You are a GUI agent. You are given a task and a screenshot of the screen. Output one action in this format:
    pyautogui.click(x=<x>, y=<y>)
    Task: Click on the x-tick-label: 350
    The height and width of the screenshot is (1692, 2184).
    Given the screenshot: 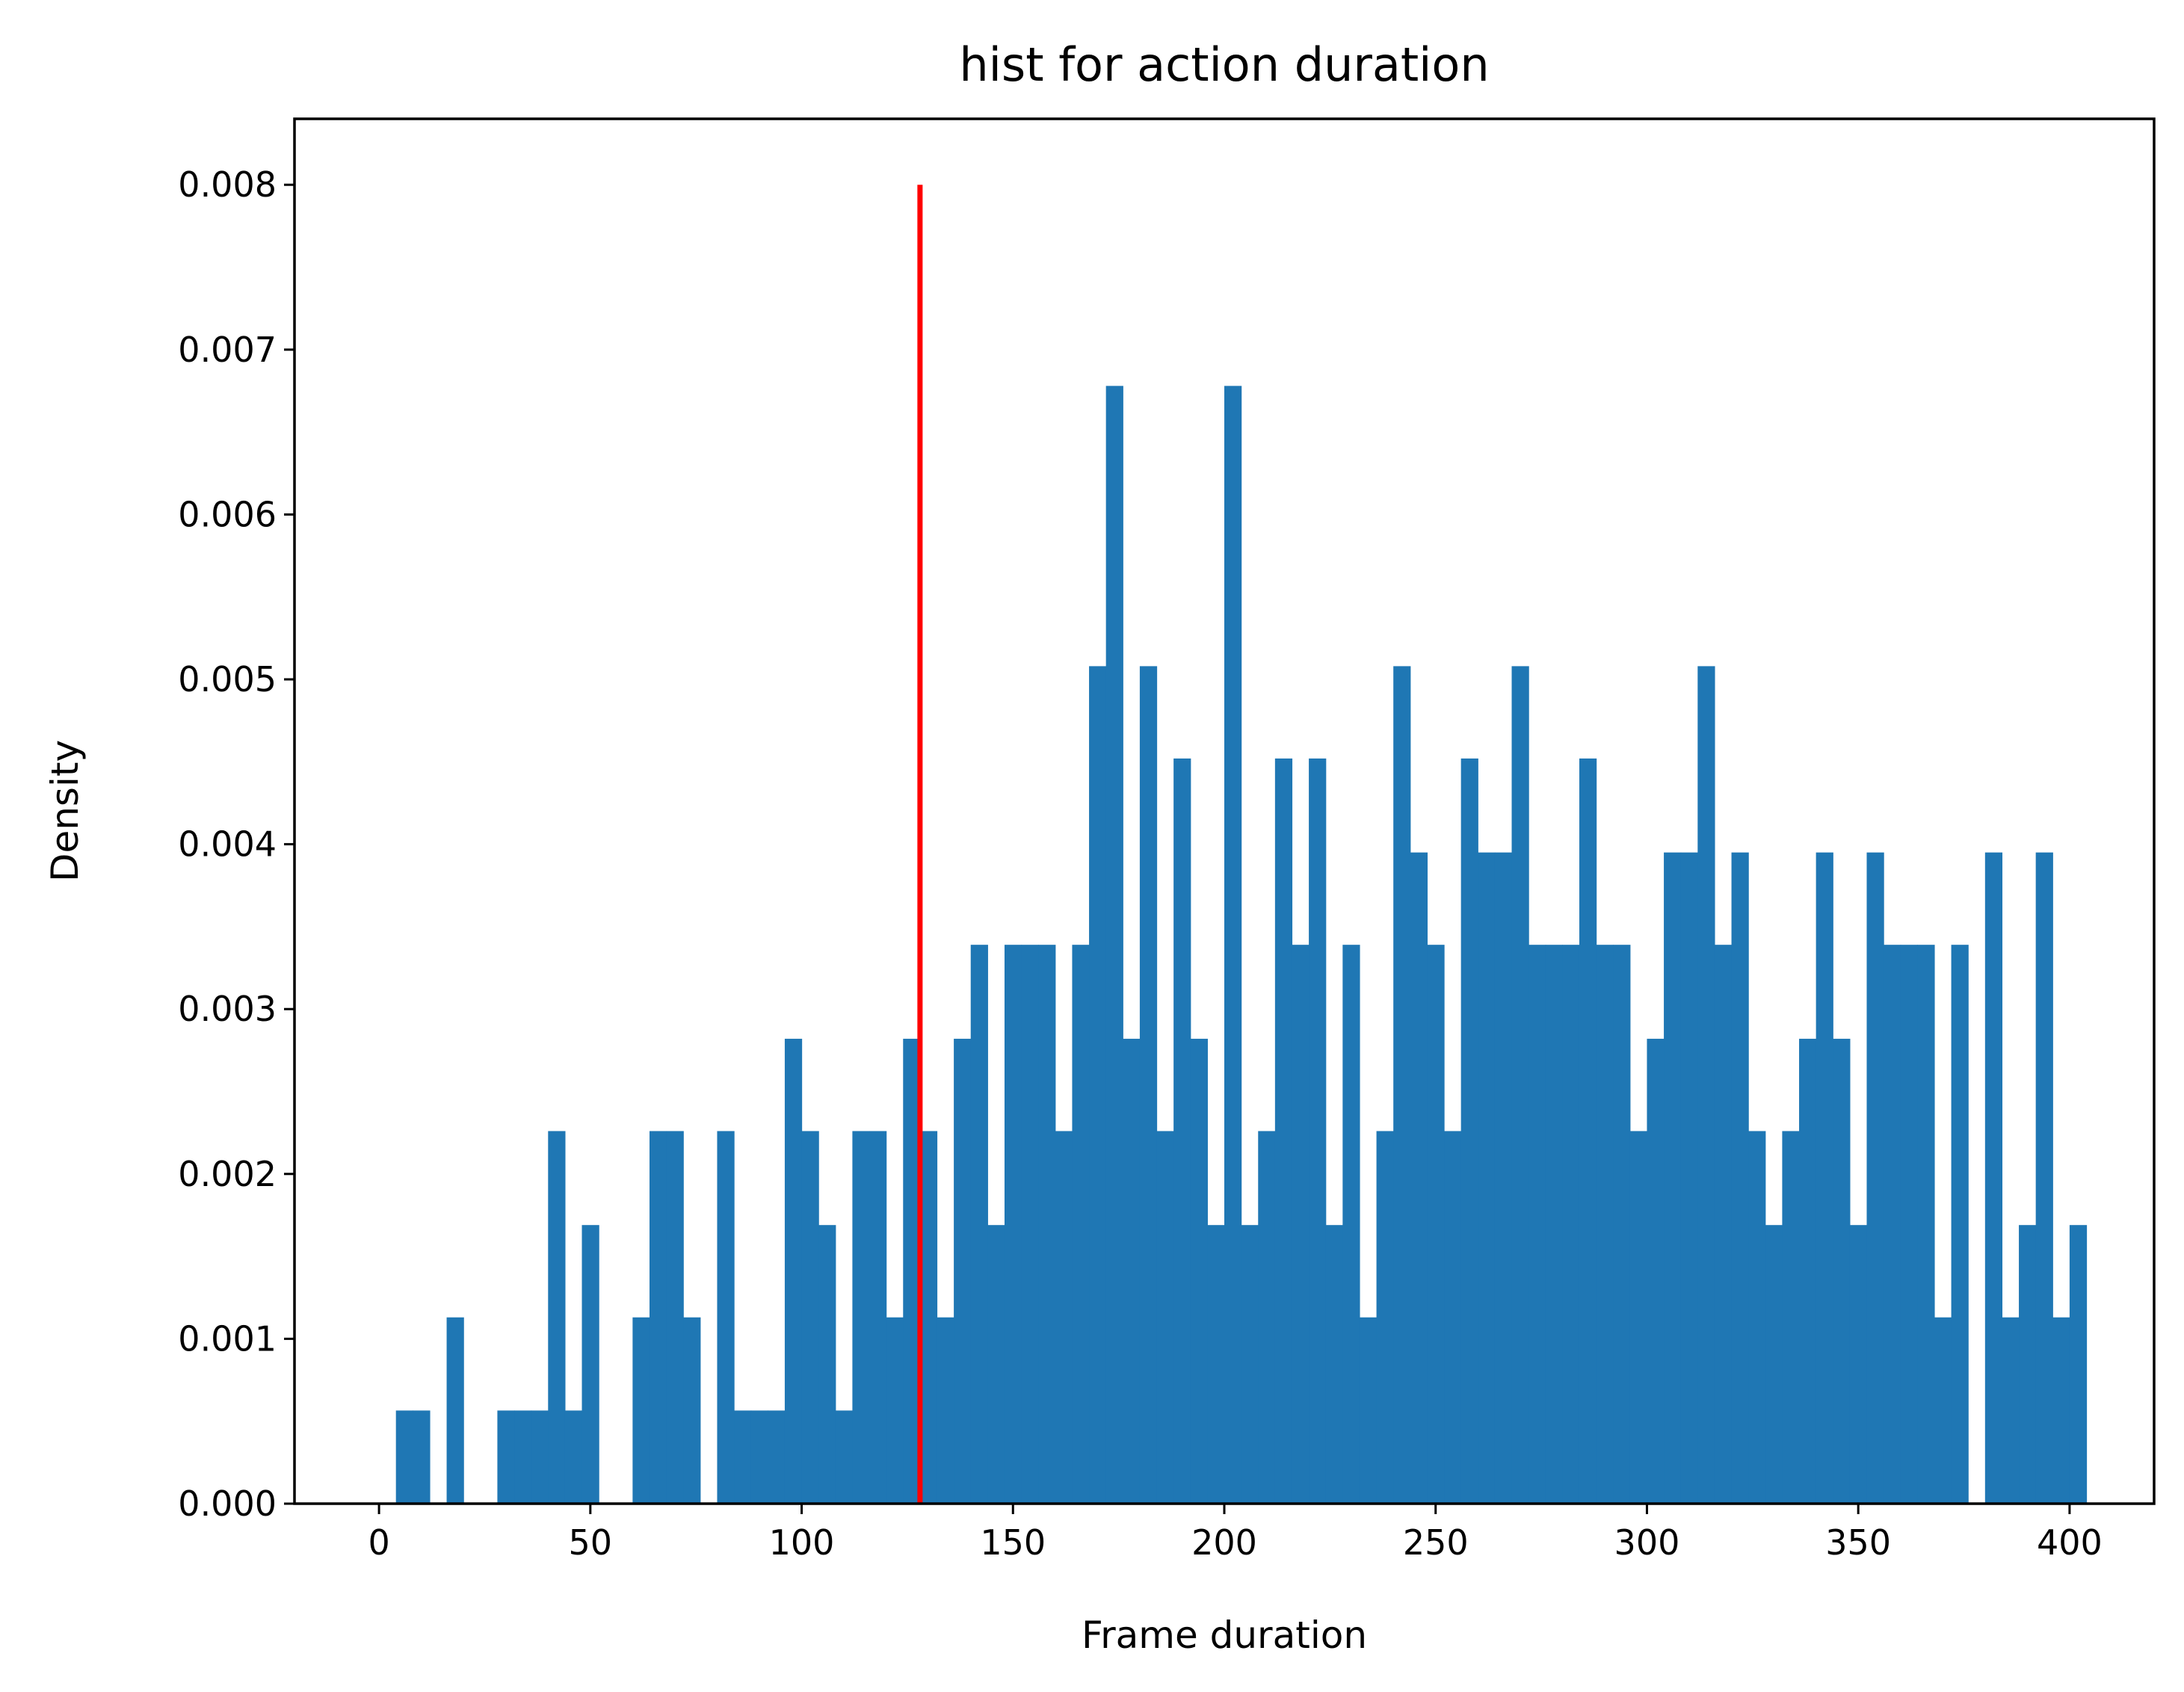 What is the action you would take?
    pyautogui.click(x=1858, y=1542)
    